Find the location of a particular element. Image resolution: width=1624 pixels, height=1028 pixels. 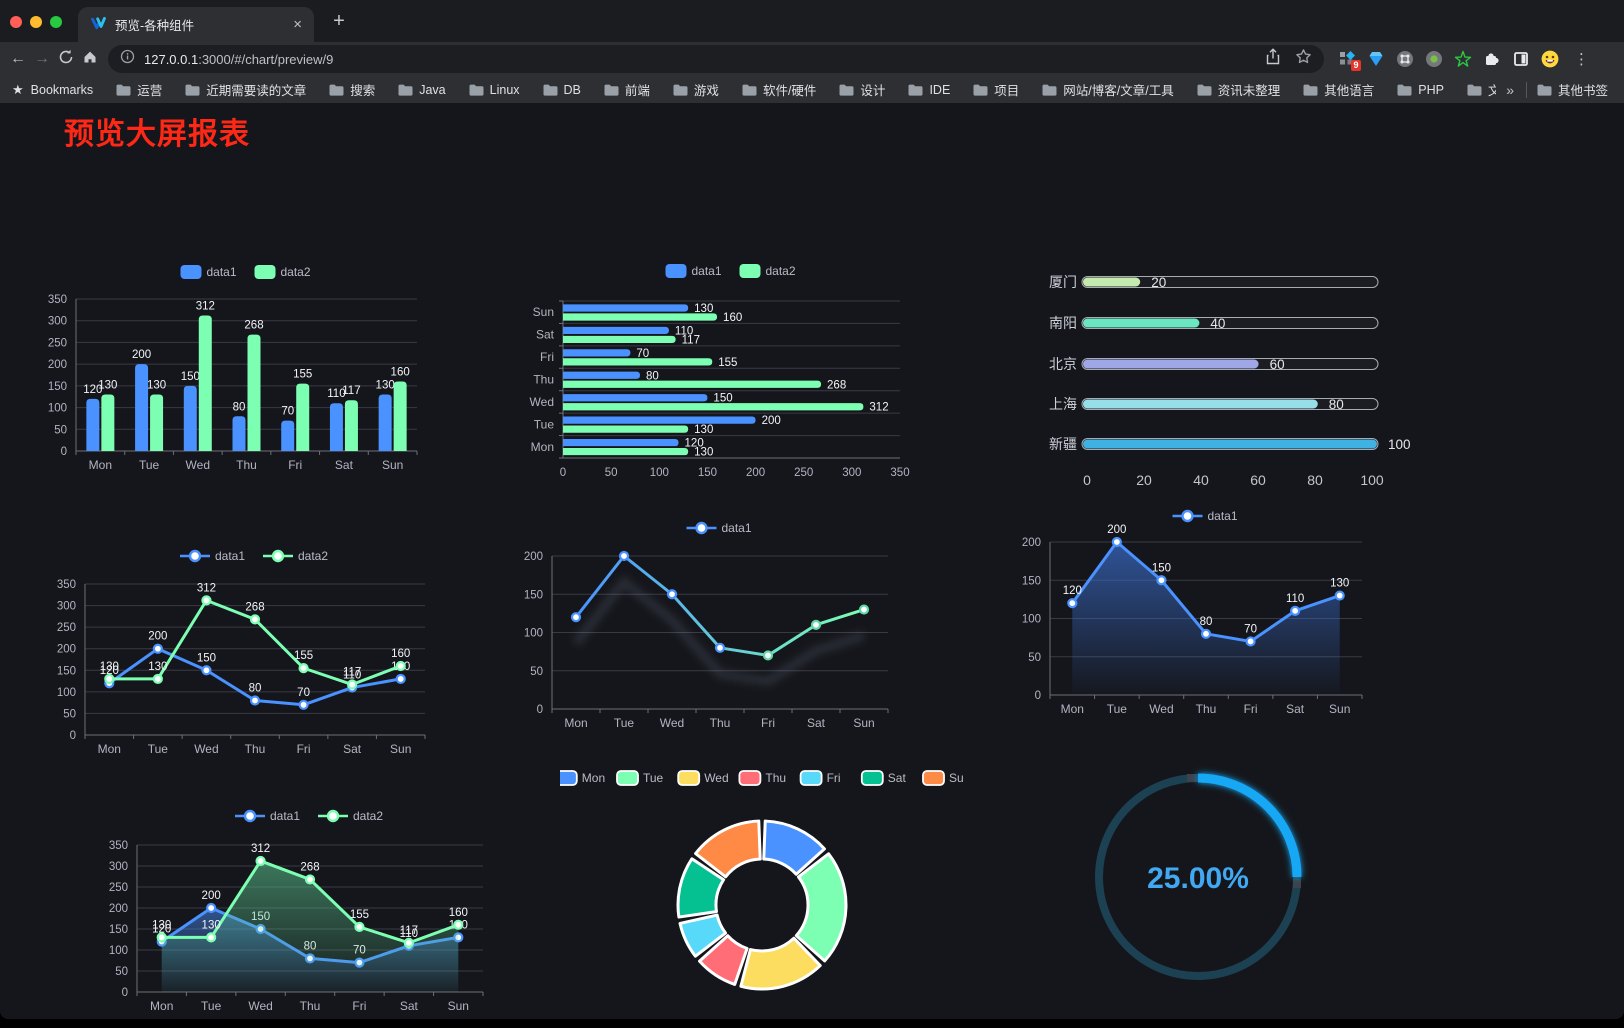

share-icon is located at coordinates (1273, 59).